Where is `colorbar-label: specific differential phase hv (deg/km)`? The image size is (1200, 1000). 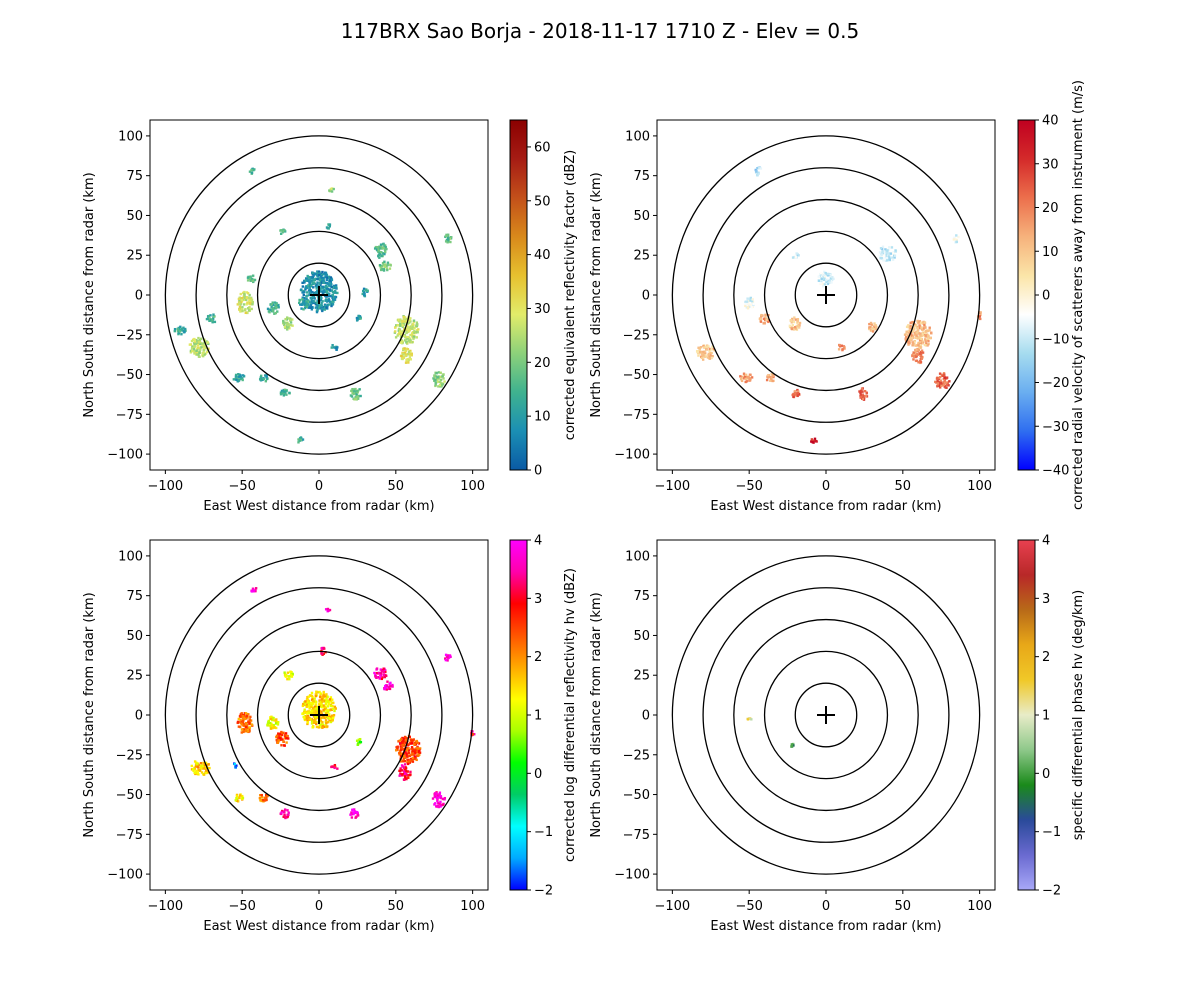 colorbar-label: specific differential phase hv (deg/km) is located at coordinates (1078, 715).